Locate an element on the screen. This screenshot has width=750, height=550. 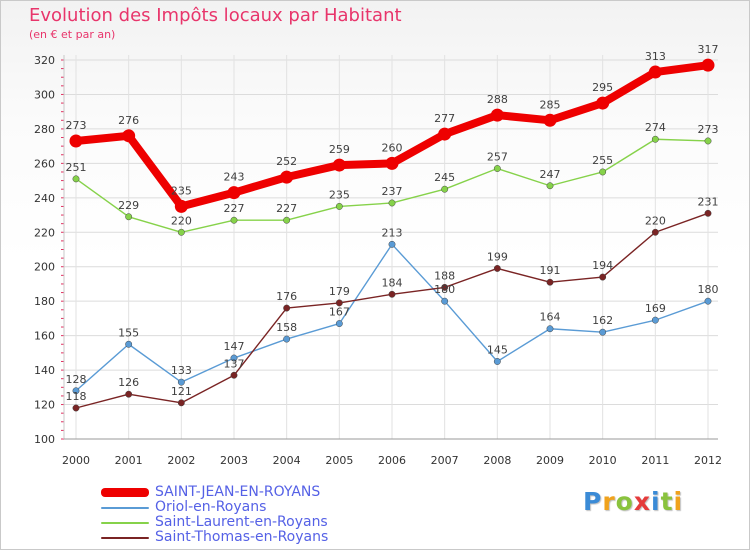
data-label: 118 is located at coordinates (76, 396).